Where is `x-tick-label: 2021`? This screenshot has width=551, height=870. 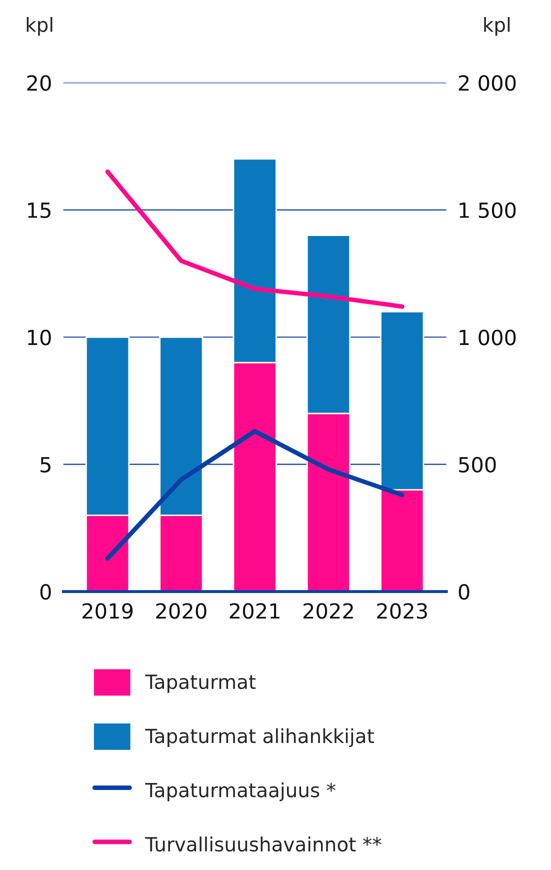 x-tick-label: 2021 is located at coordinates (255, 611).